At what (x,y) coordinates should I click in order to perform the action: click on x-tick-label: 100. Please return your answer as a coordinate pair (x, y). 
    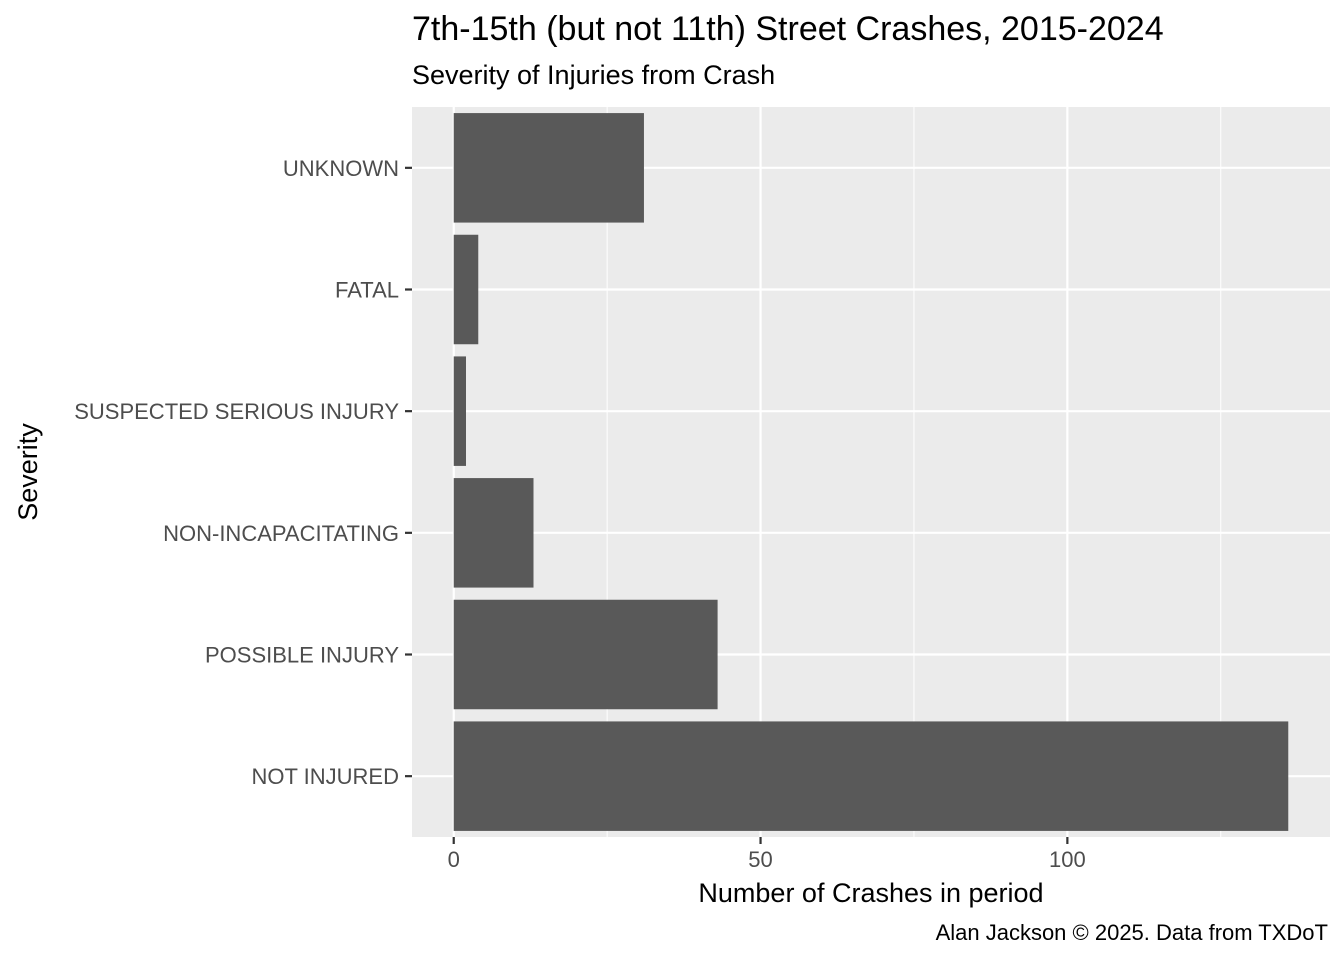
    Looking at the image, I should click on (1067, 859).